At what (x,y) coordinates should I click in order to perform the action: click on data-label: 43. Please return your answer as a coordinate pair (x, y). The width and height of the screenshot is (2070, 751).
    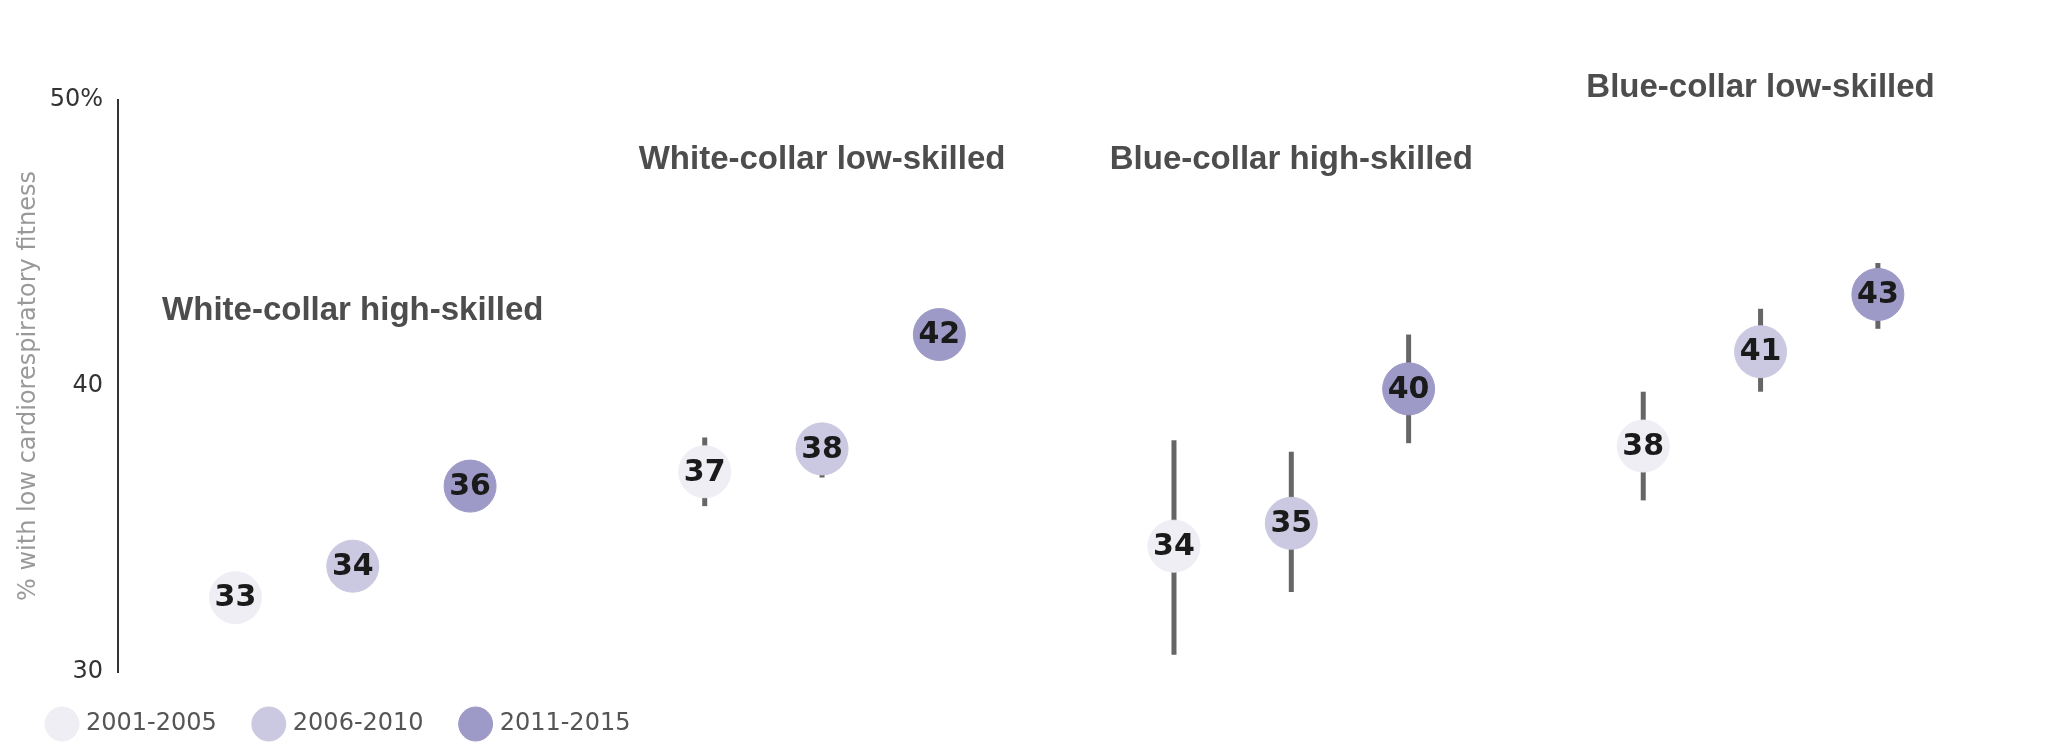
    Looking at the image, I should click on (1878, 293).